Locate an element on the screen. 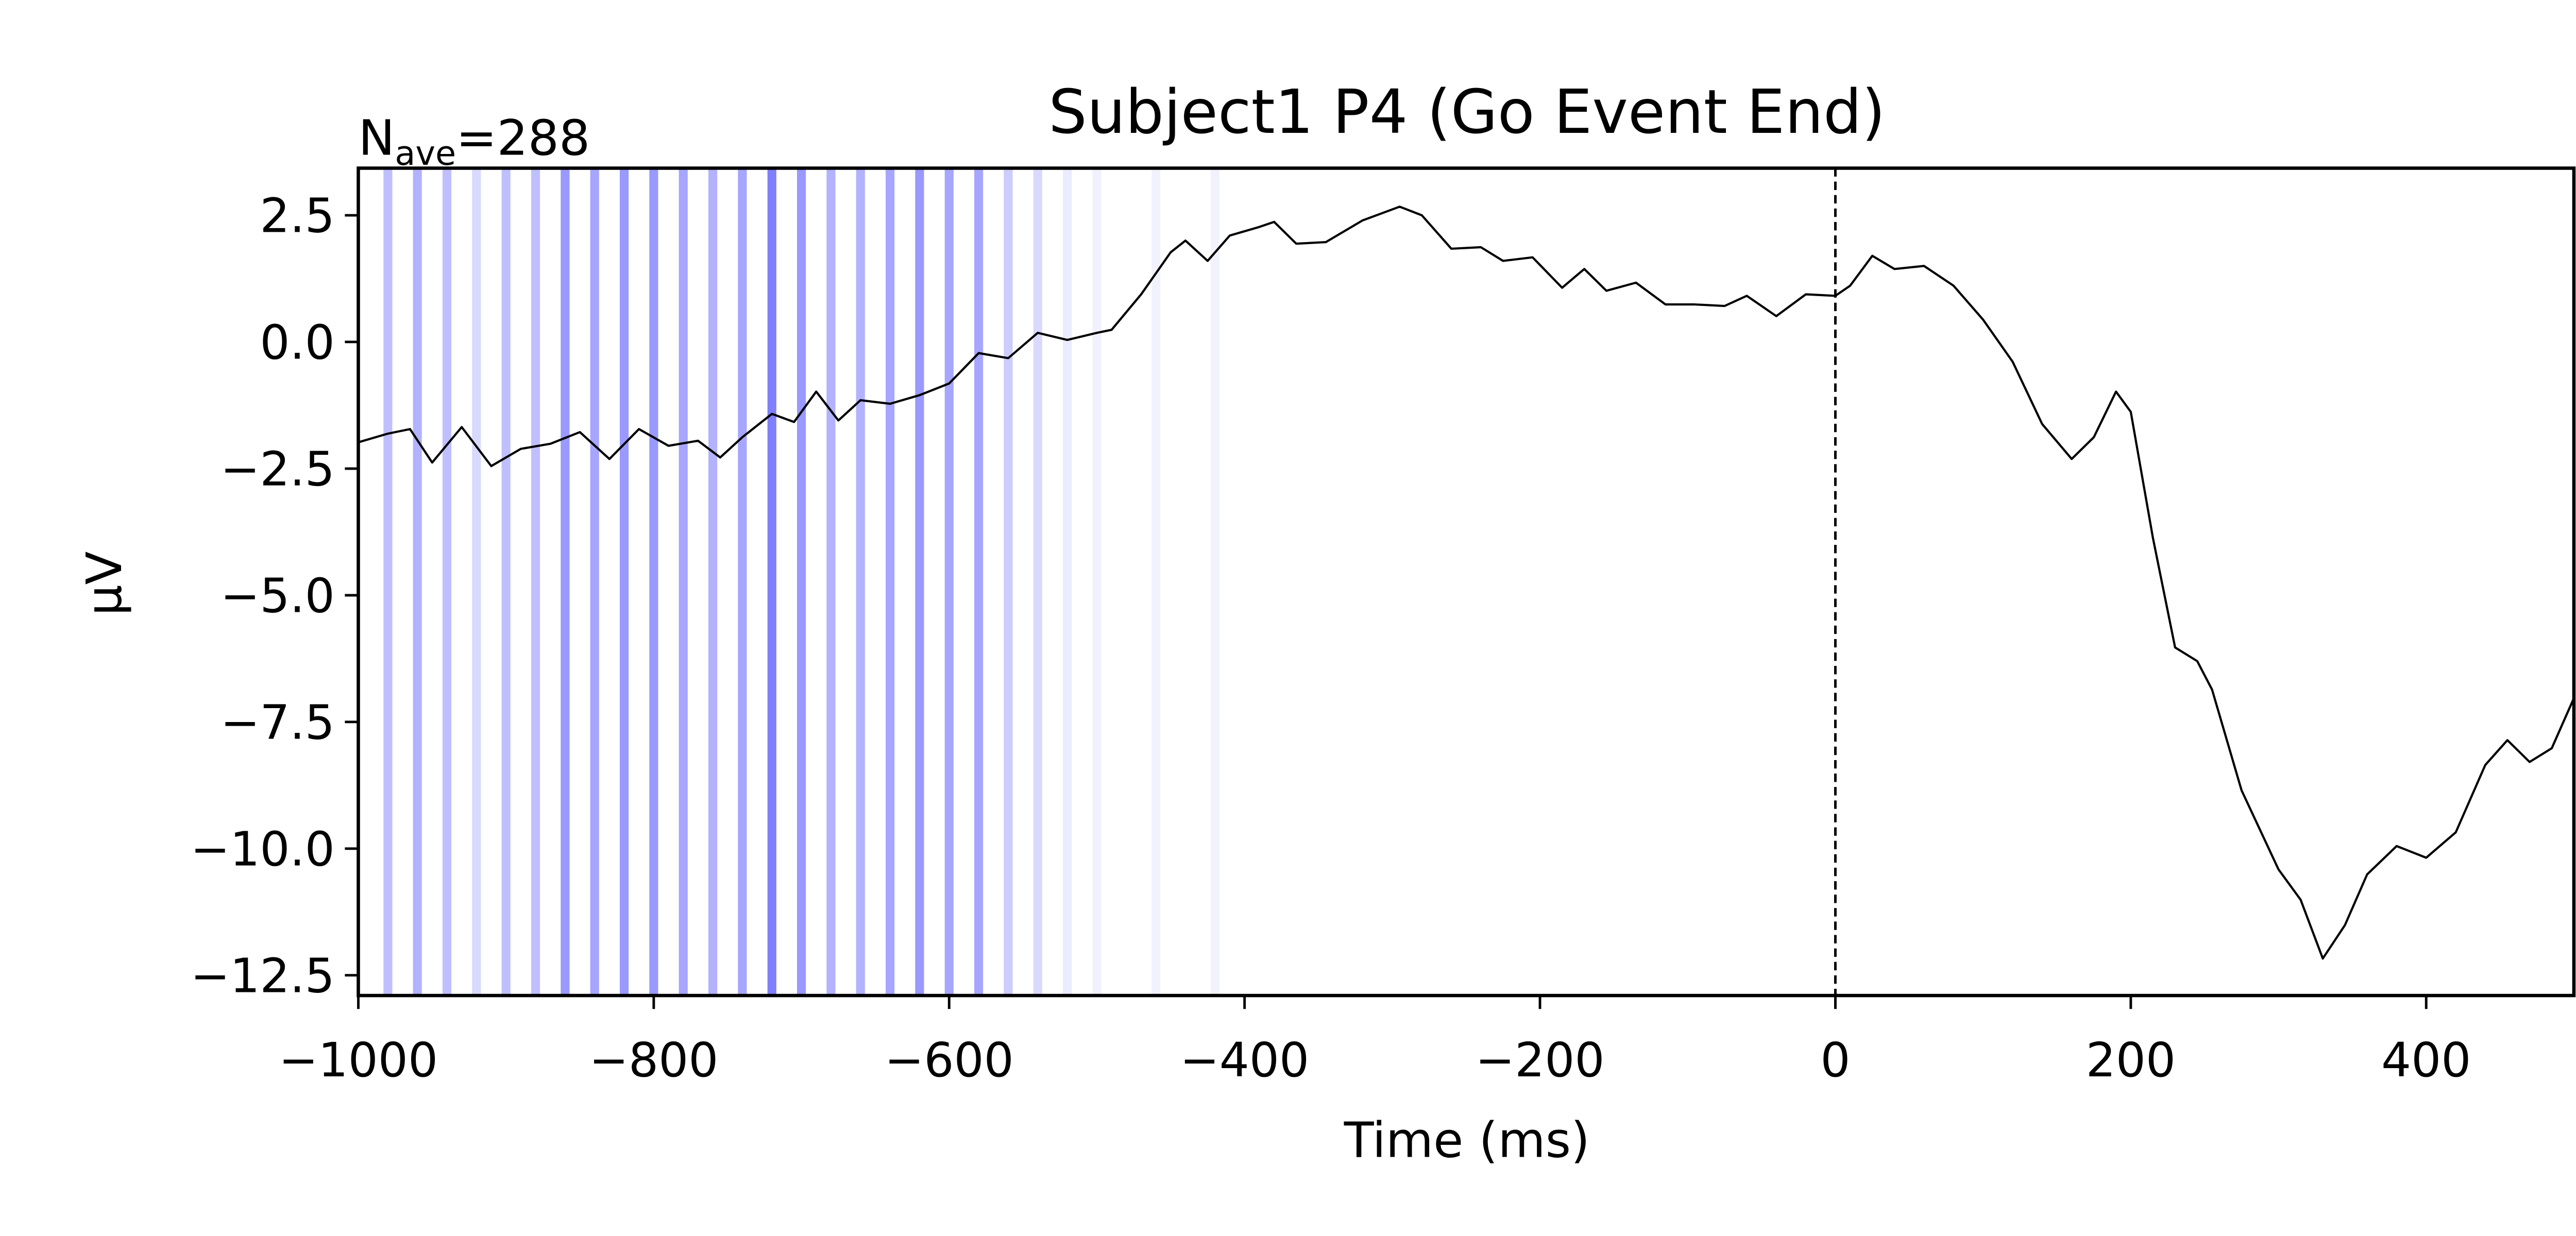  y-tick-label: −2.5 is located at coordinates (278, 469).